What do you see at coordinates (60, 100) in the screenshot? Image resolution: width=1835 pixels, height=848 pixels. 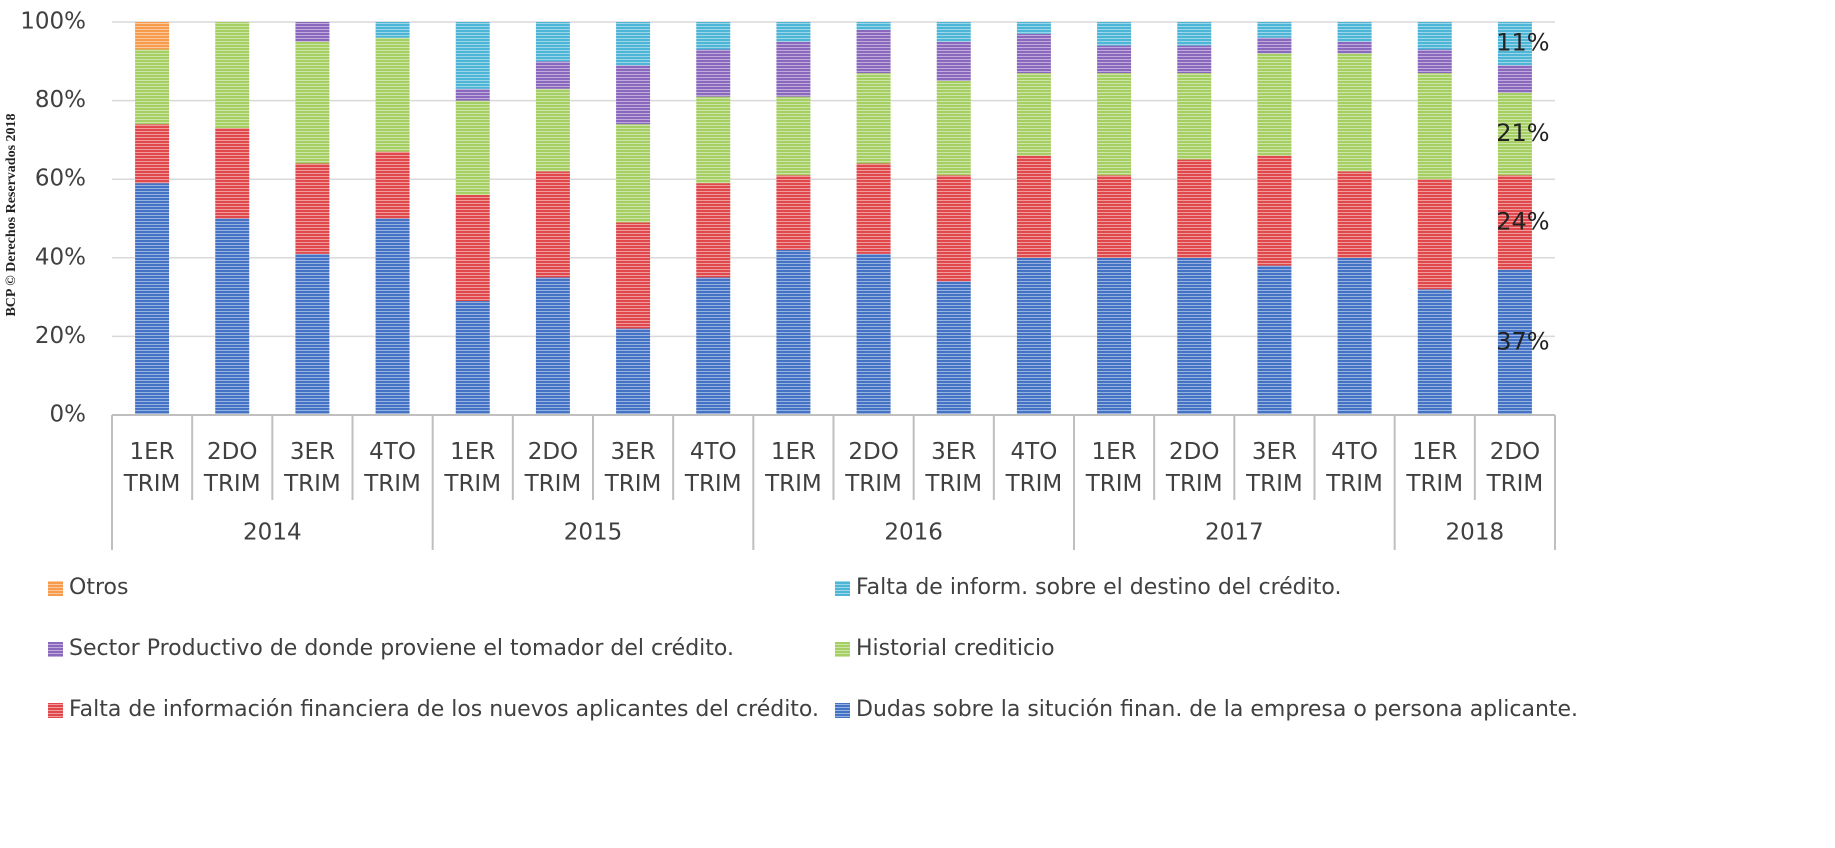 I see `y-tick-label: 80%` at bounding box center [60, 100].